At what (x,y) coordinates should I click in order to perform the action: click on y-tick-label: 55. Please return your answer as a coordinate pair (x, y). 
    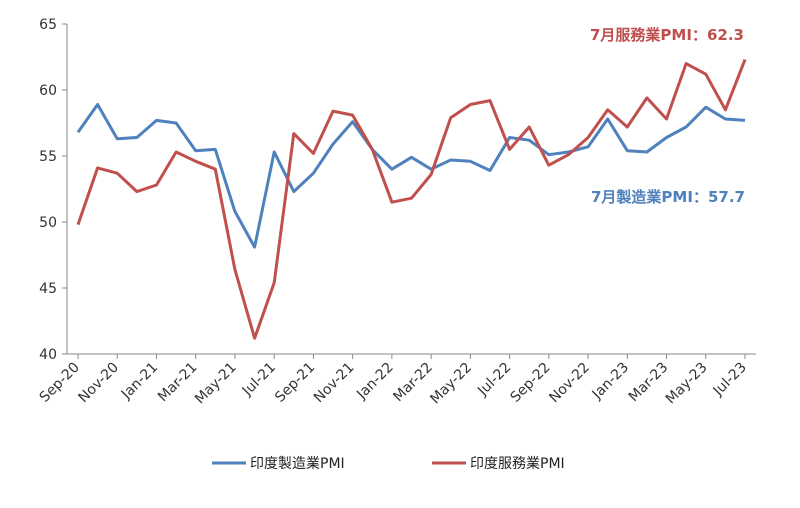
    Looking at the image, I should click on (48, 157).